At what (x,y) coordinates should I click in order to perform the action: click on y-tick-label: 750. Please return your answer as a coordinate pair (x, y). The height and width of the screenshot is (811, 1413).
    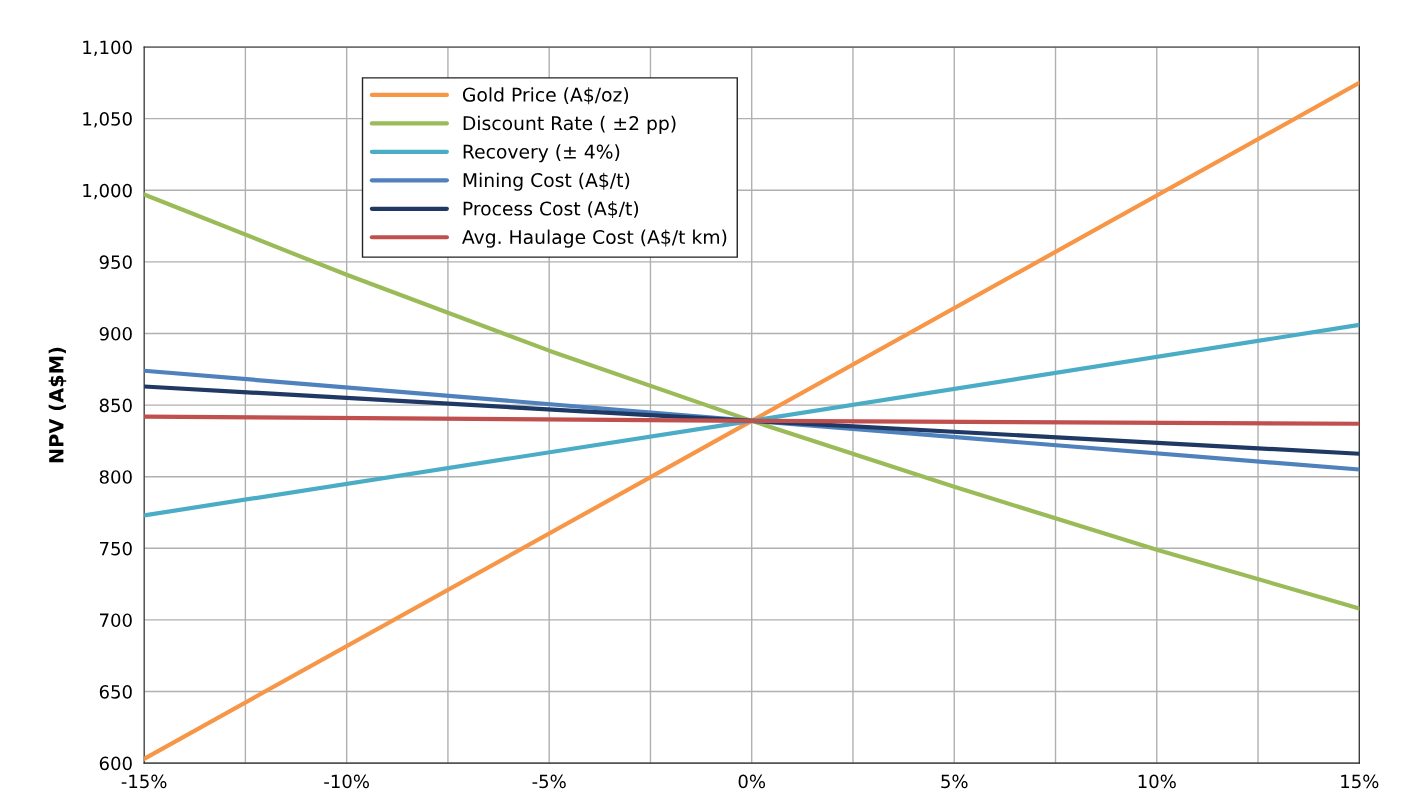
    Looking at the image, I should click on (116, 548).